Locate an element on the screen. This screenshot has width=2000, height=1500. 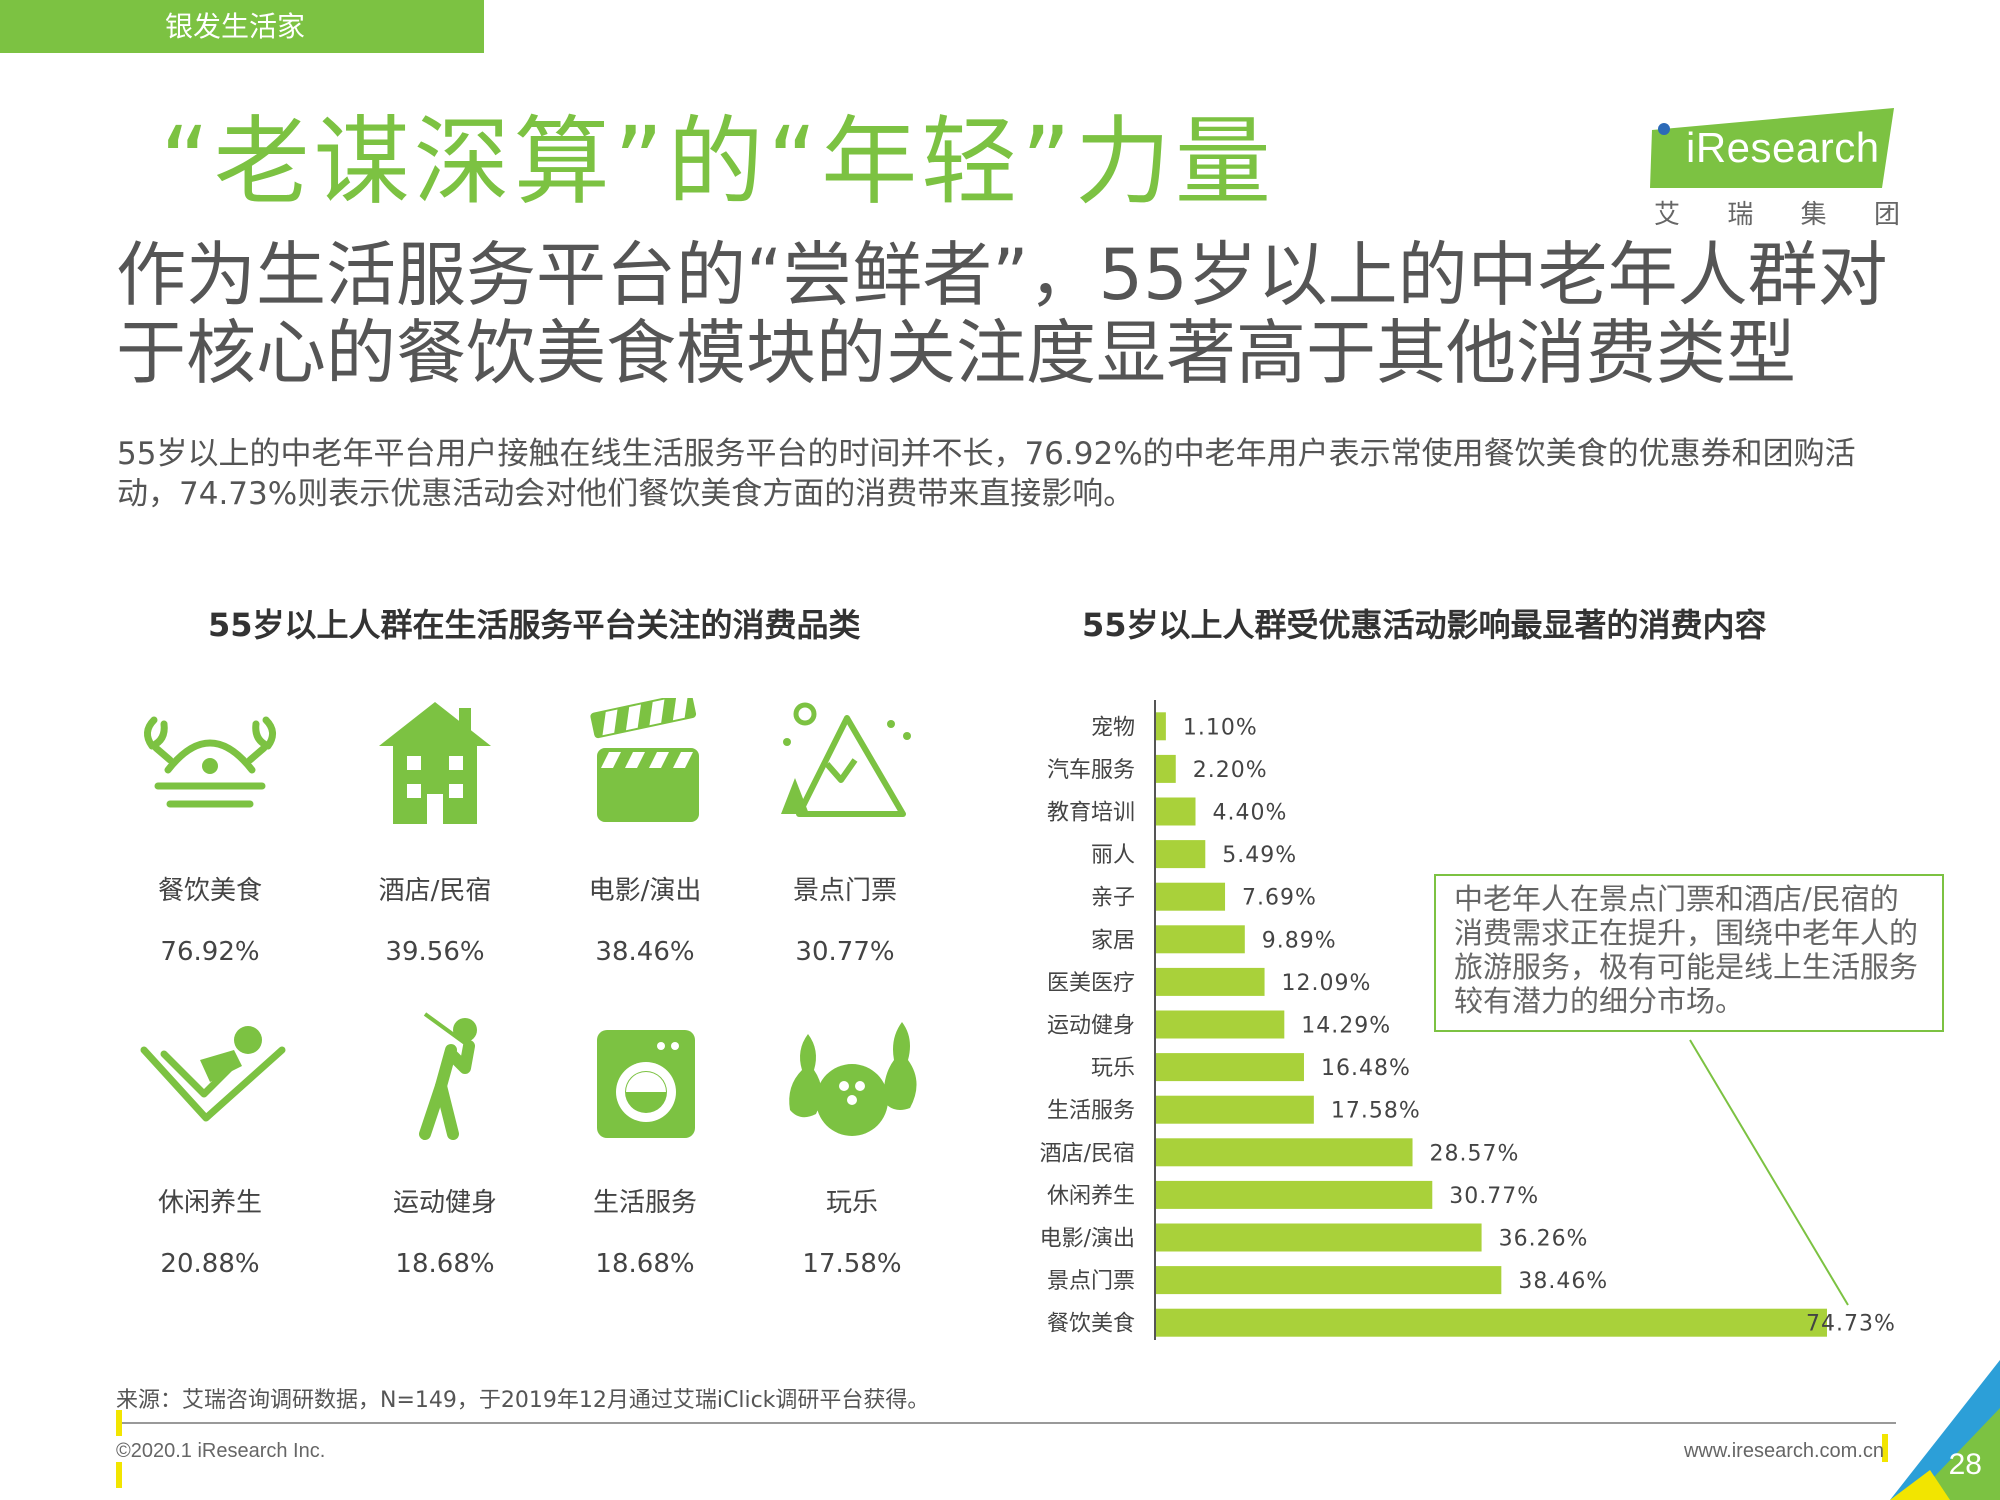
category-label: 运动健身 is located at coordinates (444, 1203).